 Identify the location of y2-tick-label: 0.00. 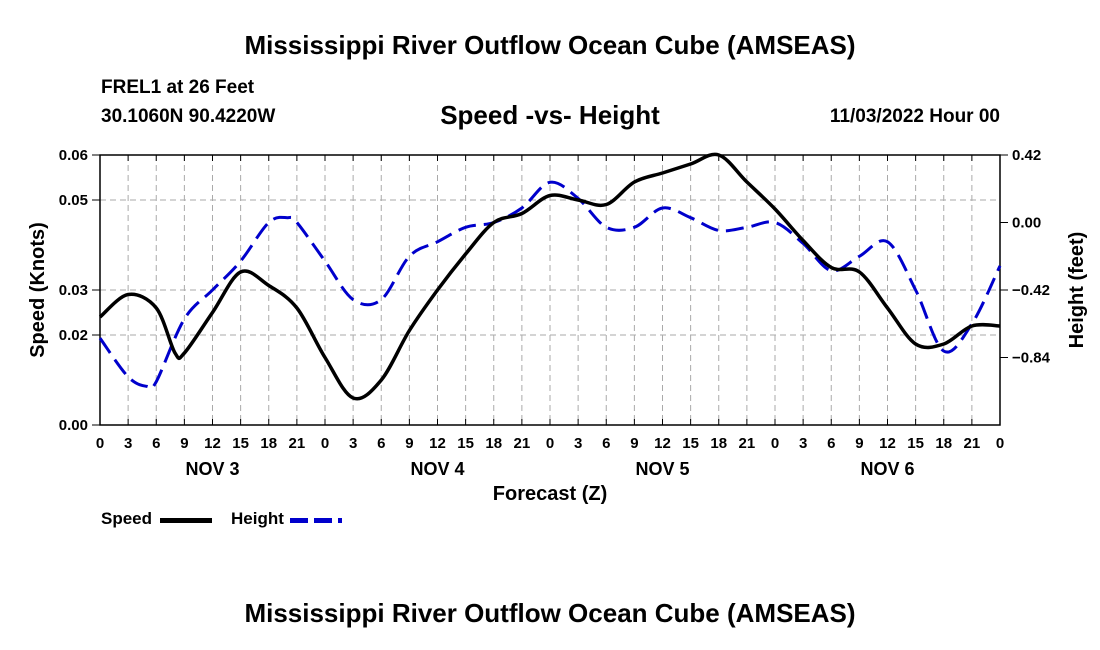
(1026, 223).